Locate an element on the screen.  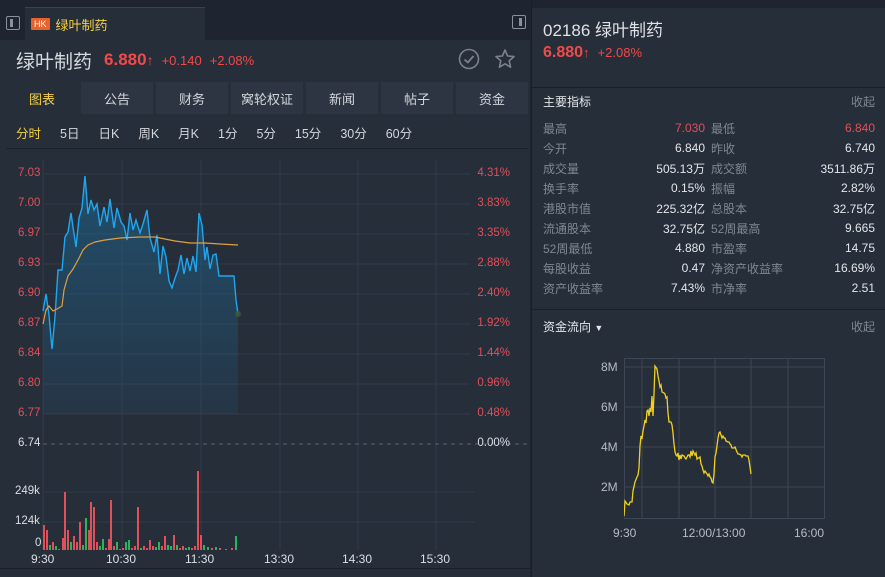
time-axis-label: 15:30 is located at coordinates (435, 559).